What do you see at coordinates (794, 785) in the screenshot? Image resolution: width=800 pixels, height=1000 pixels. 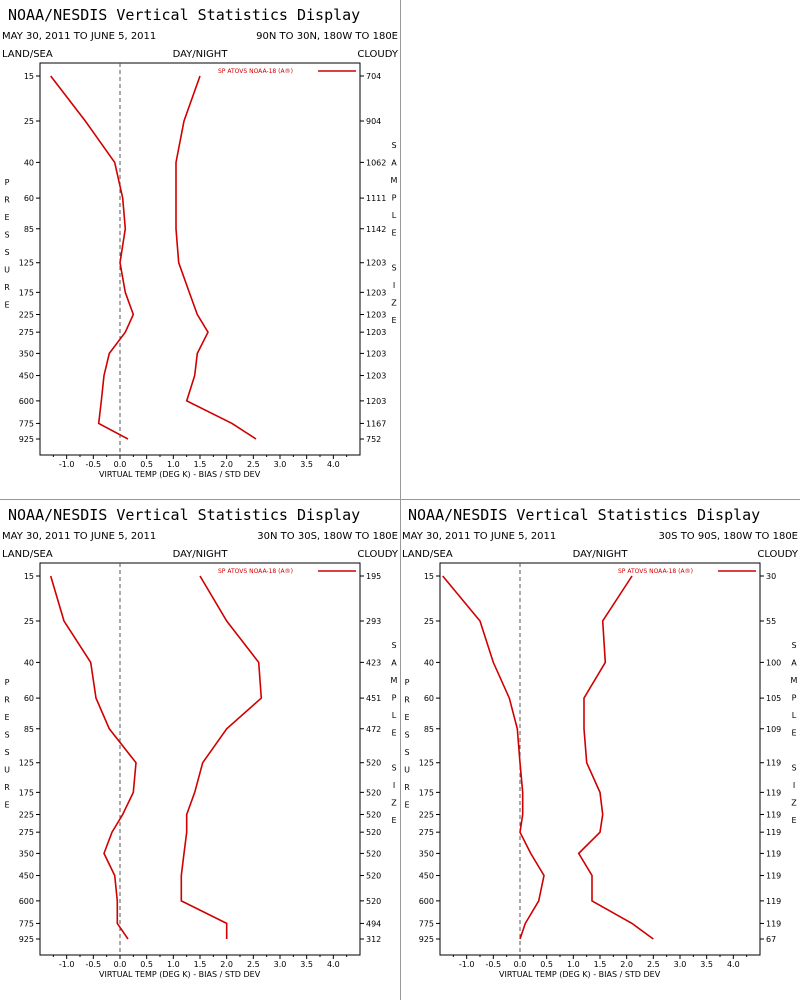 I see `sample-size-axis-letter: I` at bounding box center [794, 785].